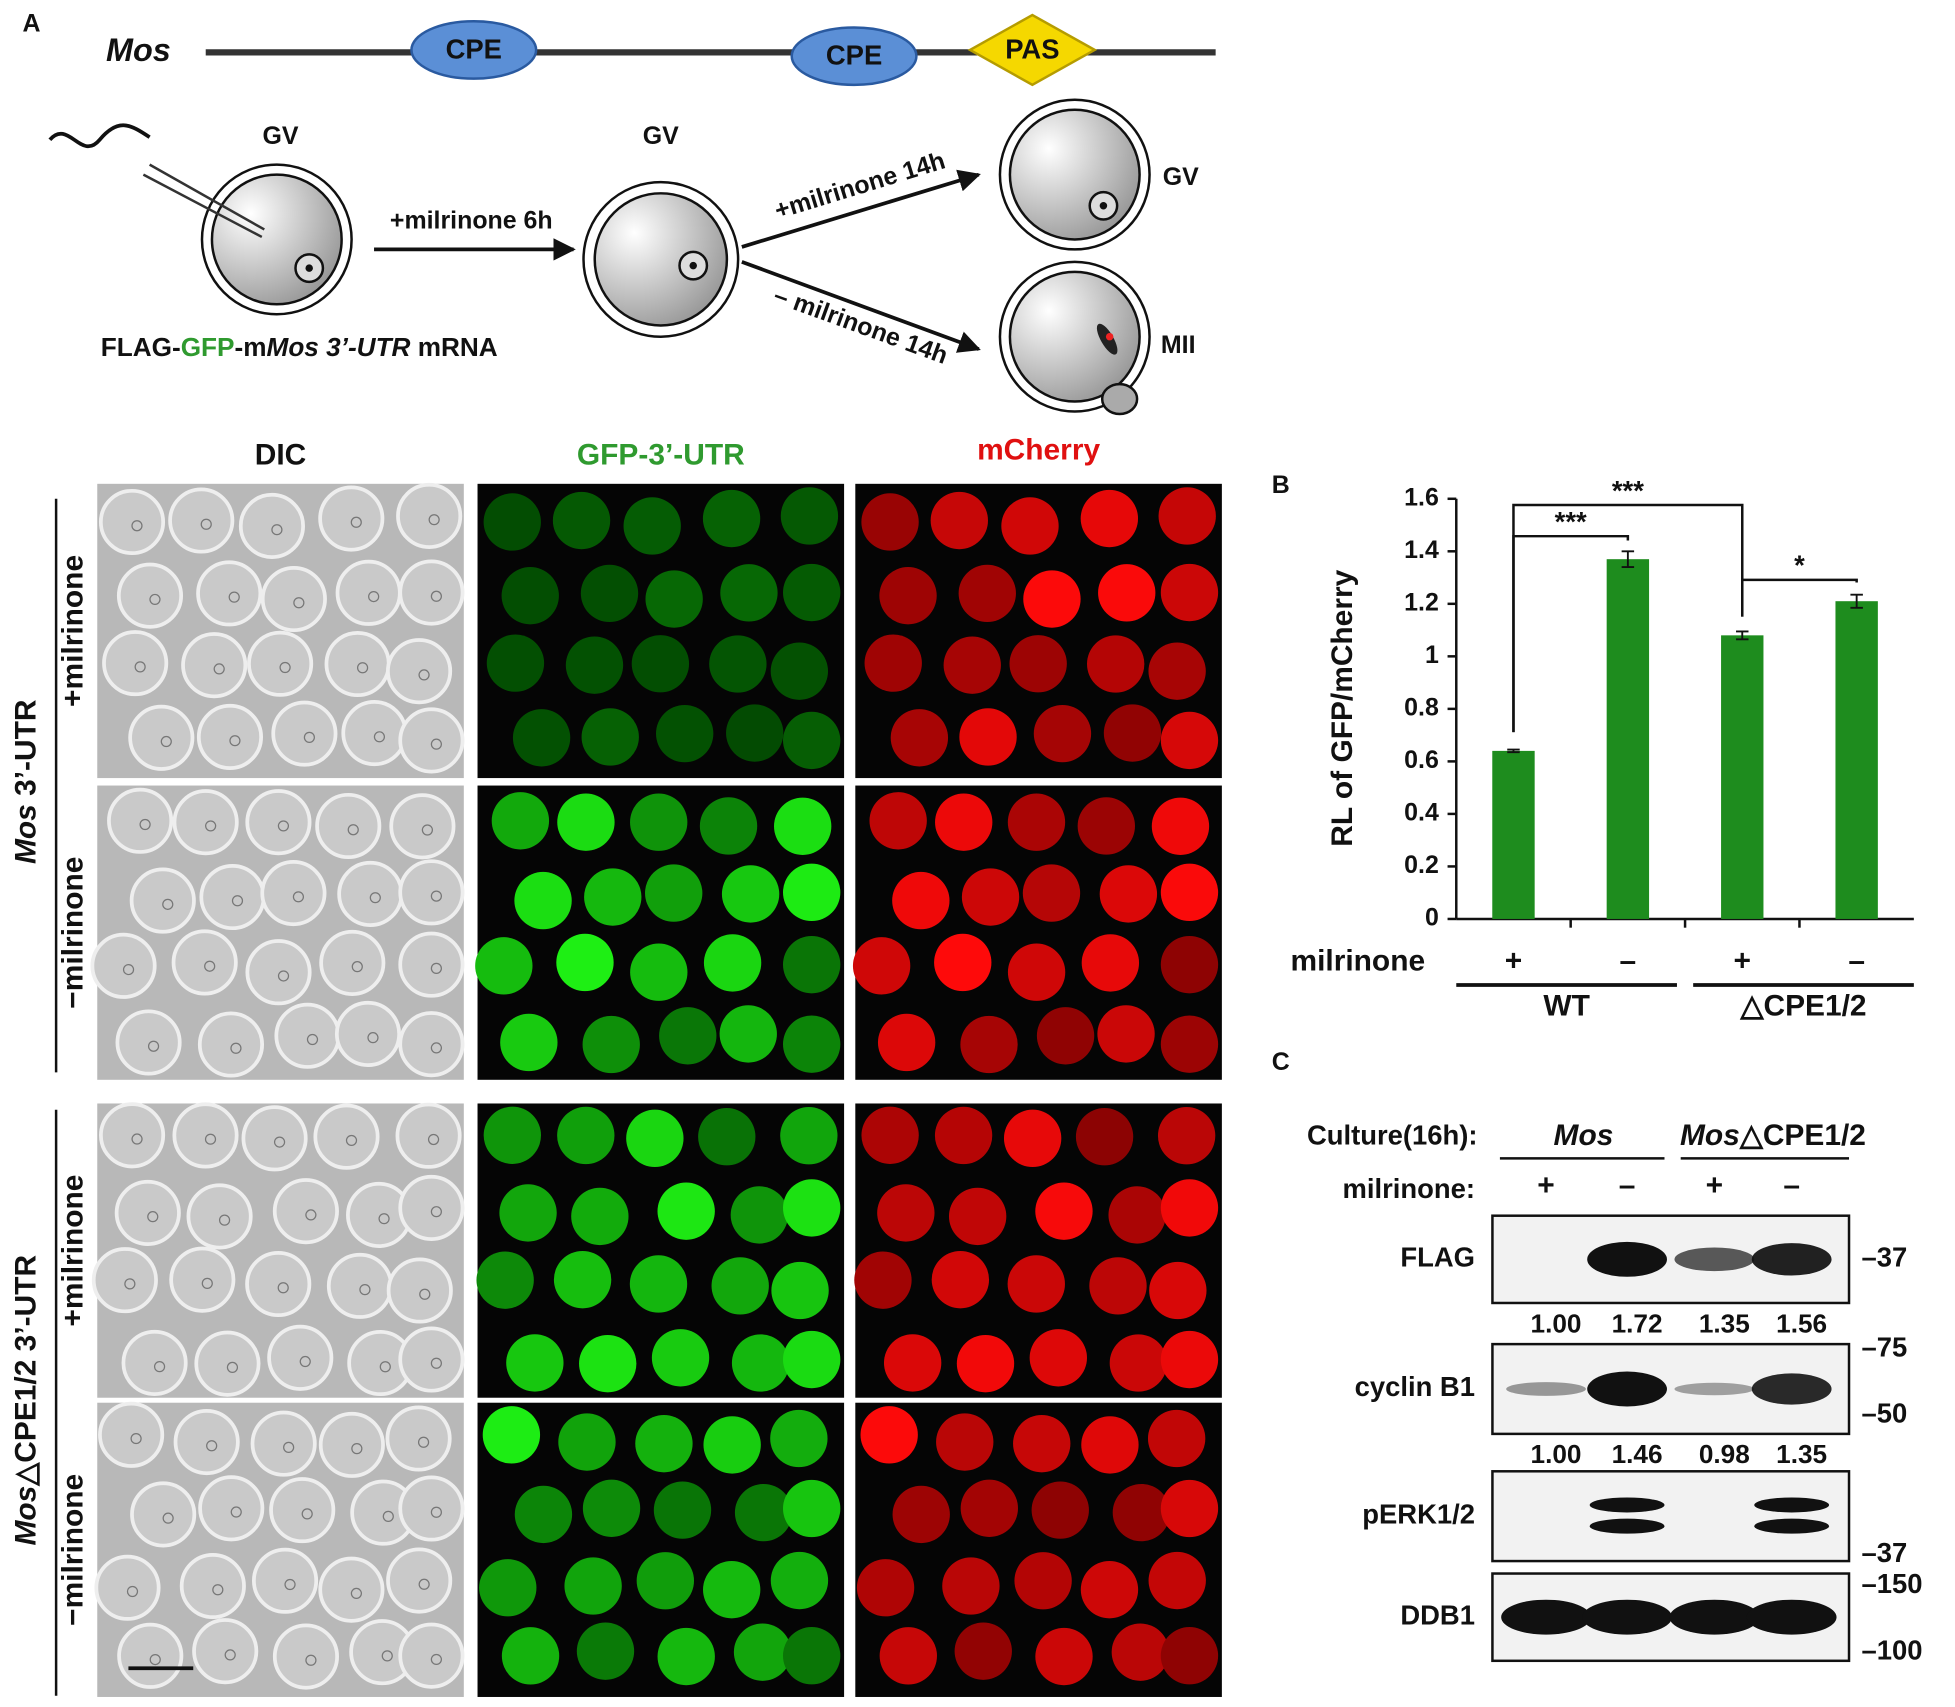  I want to click on column-header: DIC, so click(281, 454).